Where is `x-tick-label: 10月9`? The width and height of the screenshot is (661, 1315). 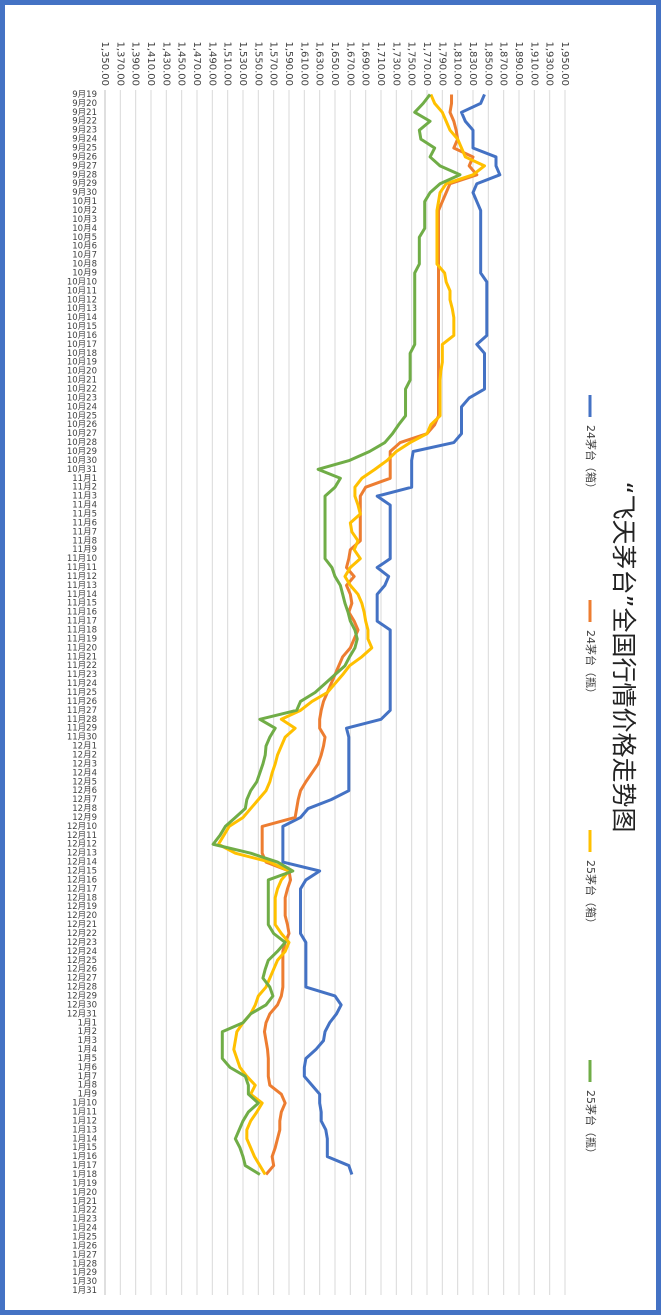
x-tick-label: 10月9 is located at coordinates (84, 273).